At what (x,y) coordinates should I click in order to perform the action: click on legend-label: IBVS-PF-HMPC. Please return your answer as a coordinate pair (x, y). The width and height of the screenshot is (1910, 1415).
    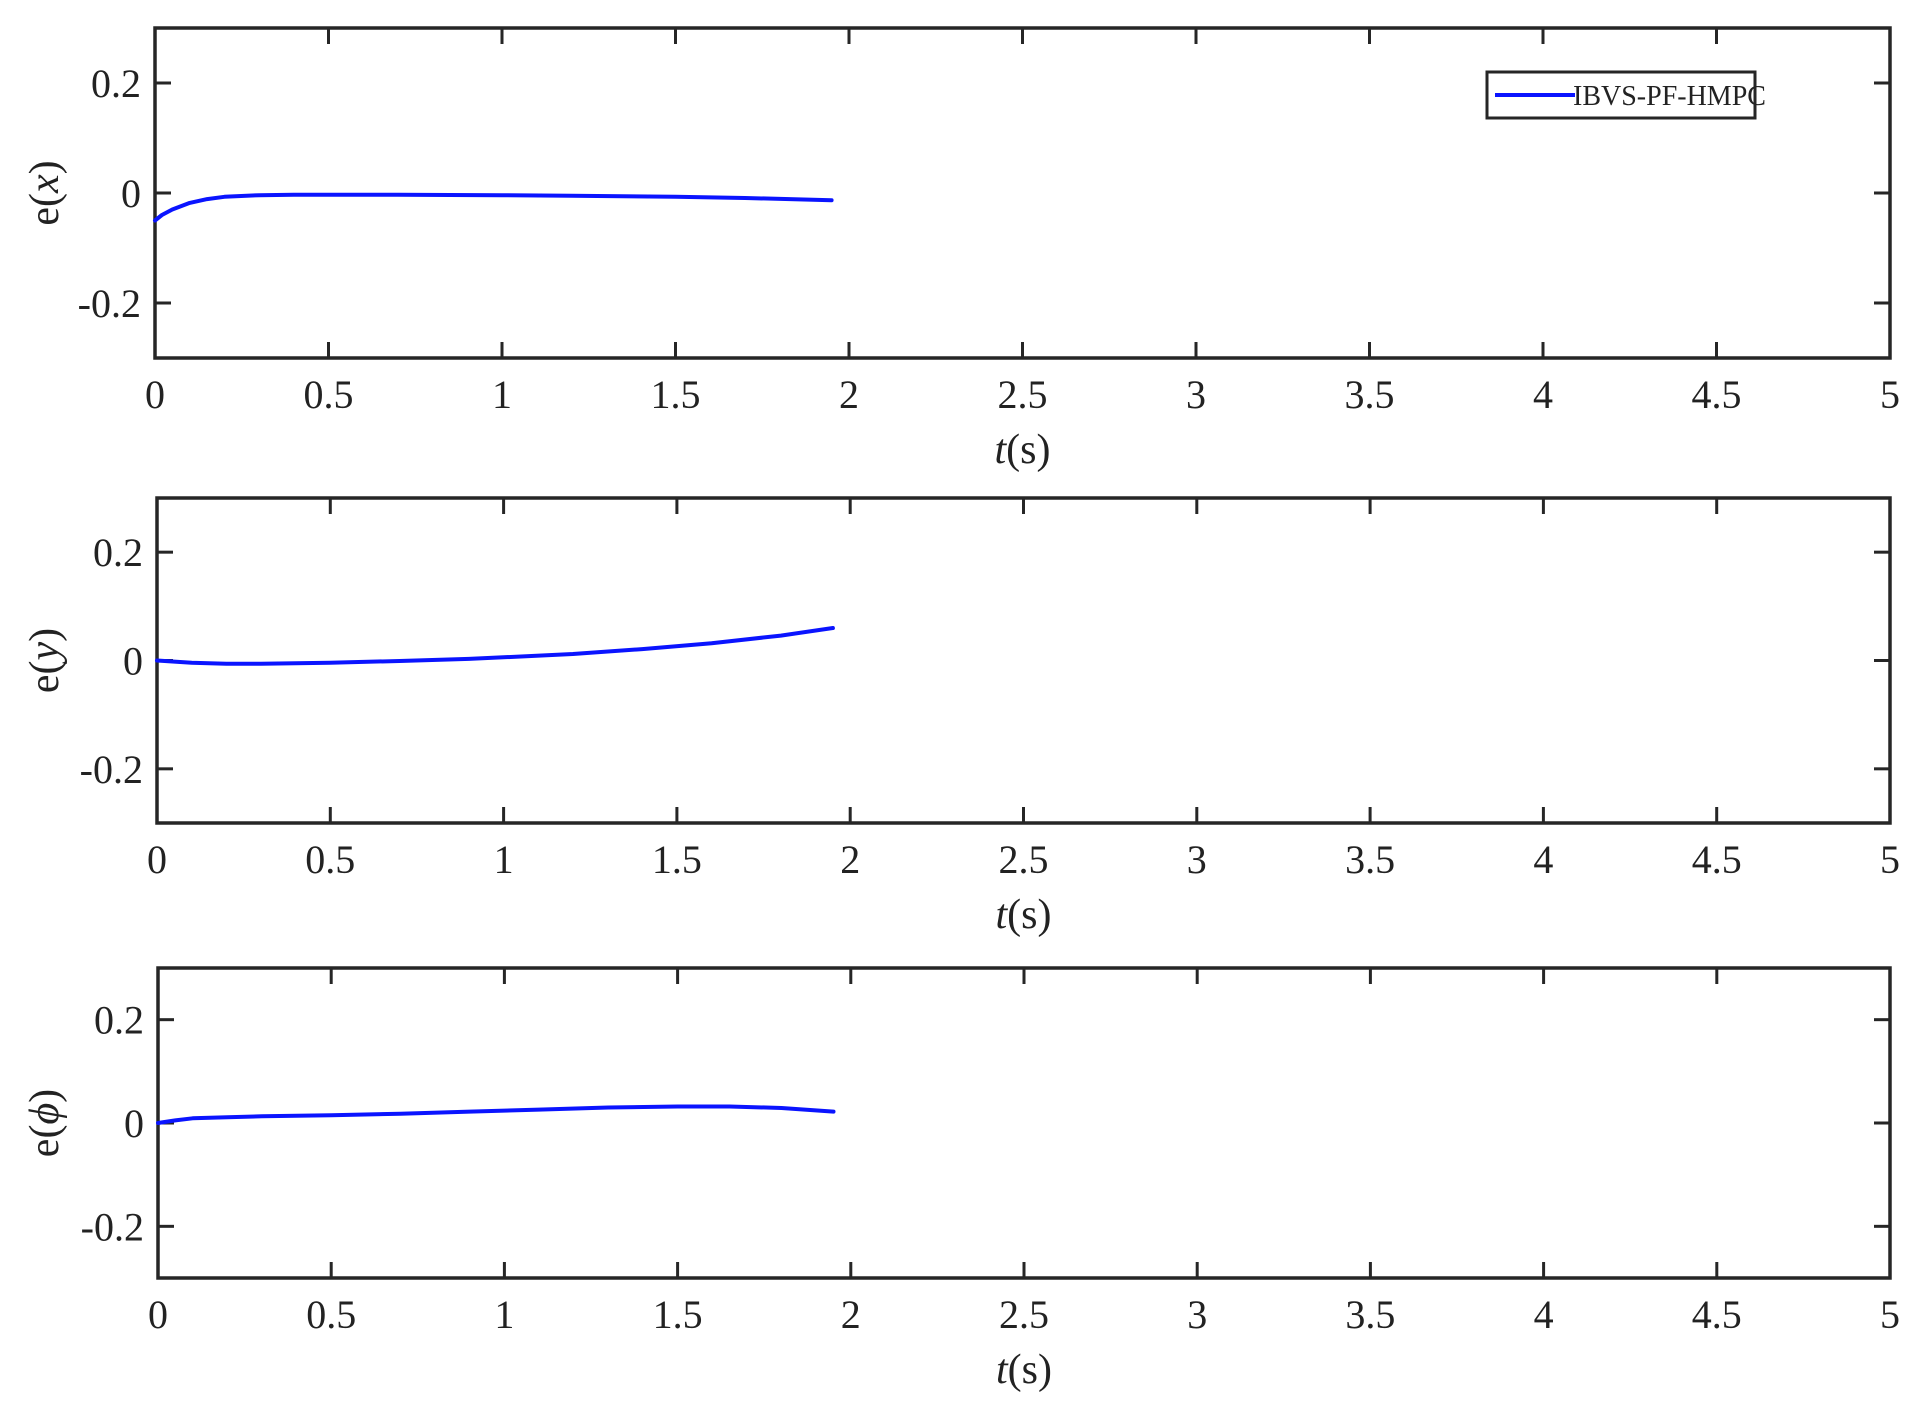
    Looking at the image, I should click on (1669, 96).